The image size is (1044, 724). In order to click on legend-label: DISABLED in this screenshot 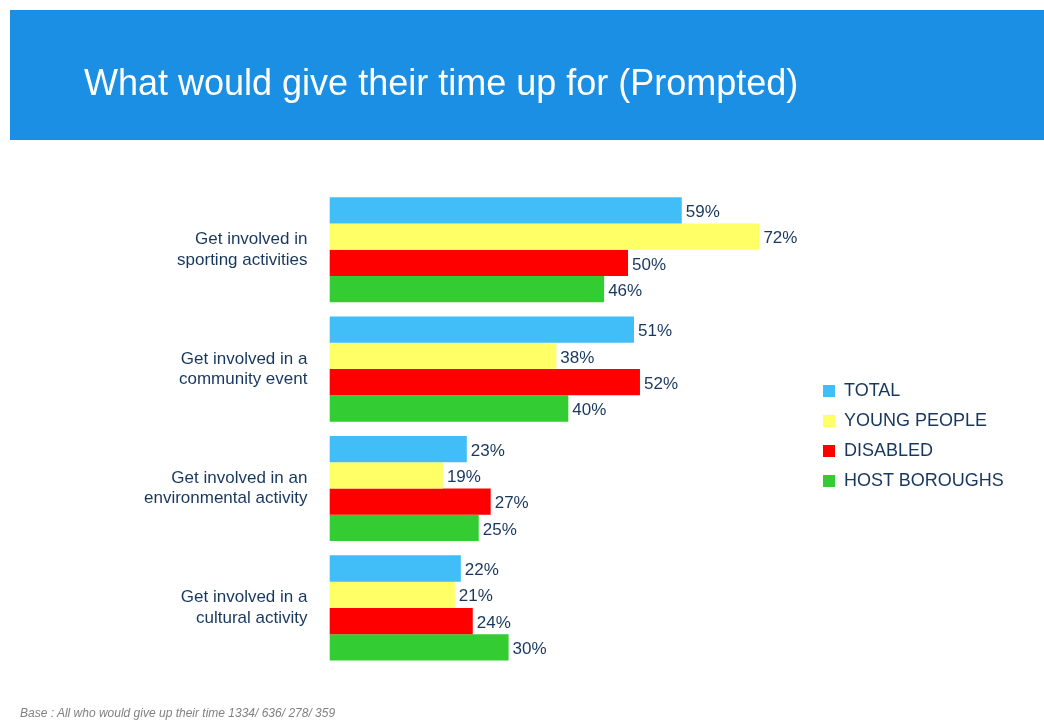, I will do `click(888, 449)`.